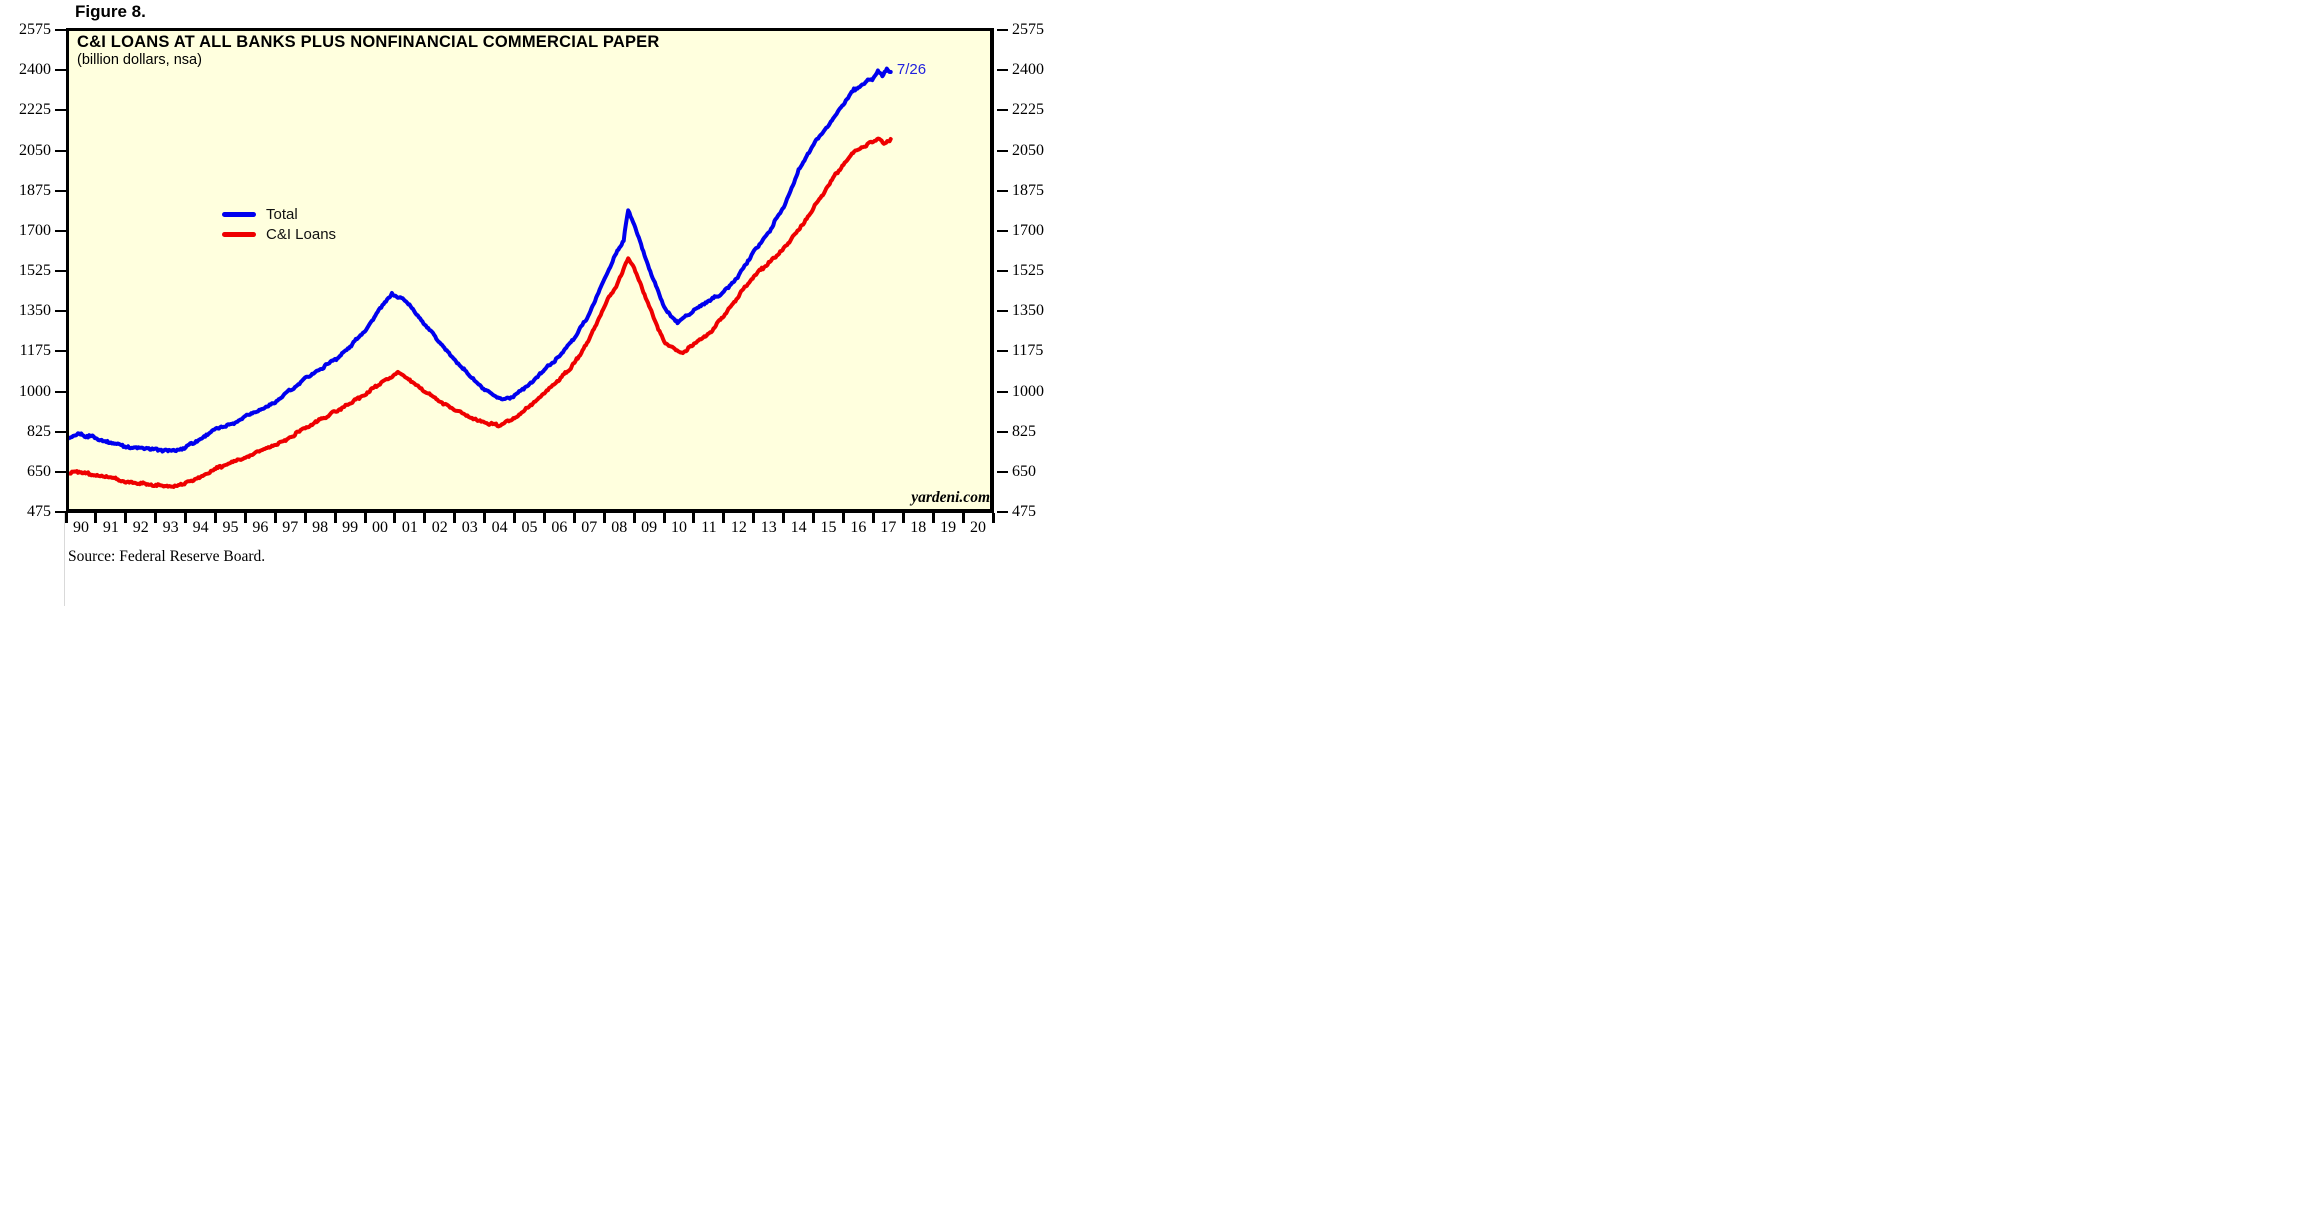 Image resolution: width=2304 pixels, height=1228 pixels. Describe the element at coordinates (64, 559) in the screenshot. I see `page-edge-line` at that location.